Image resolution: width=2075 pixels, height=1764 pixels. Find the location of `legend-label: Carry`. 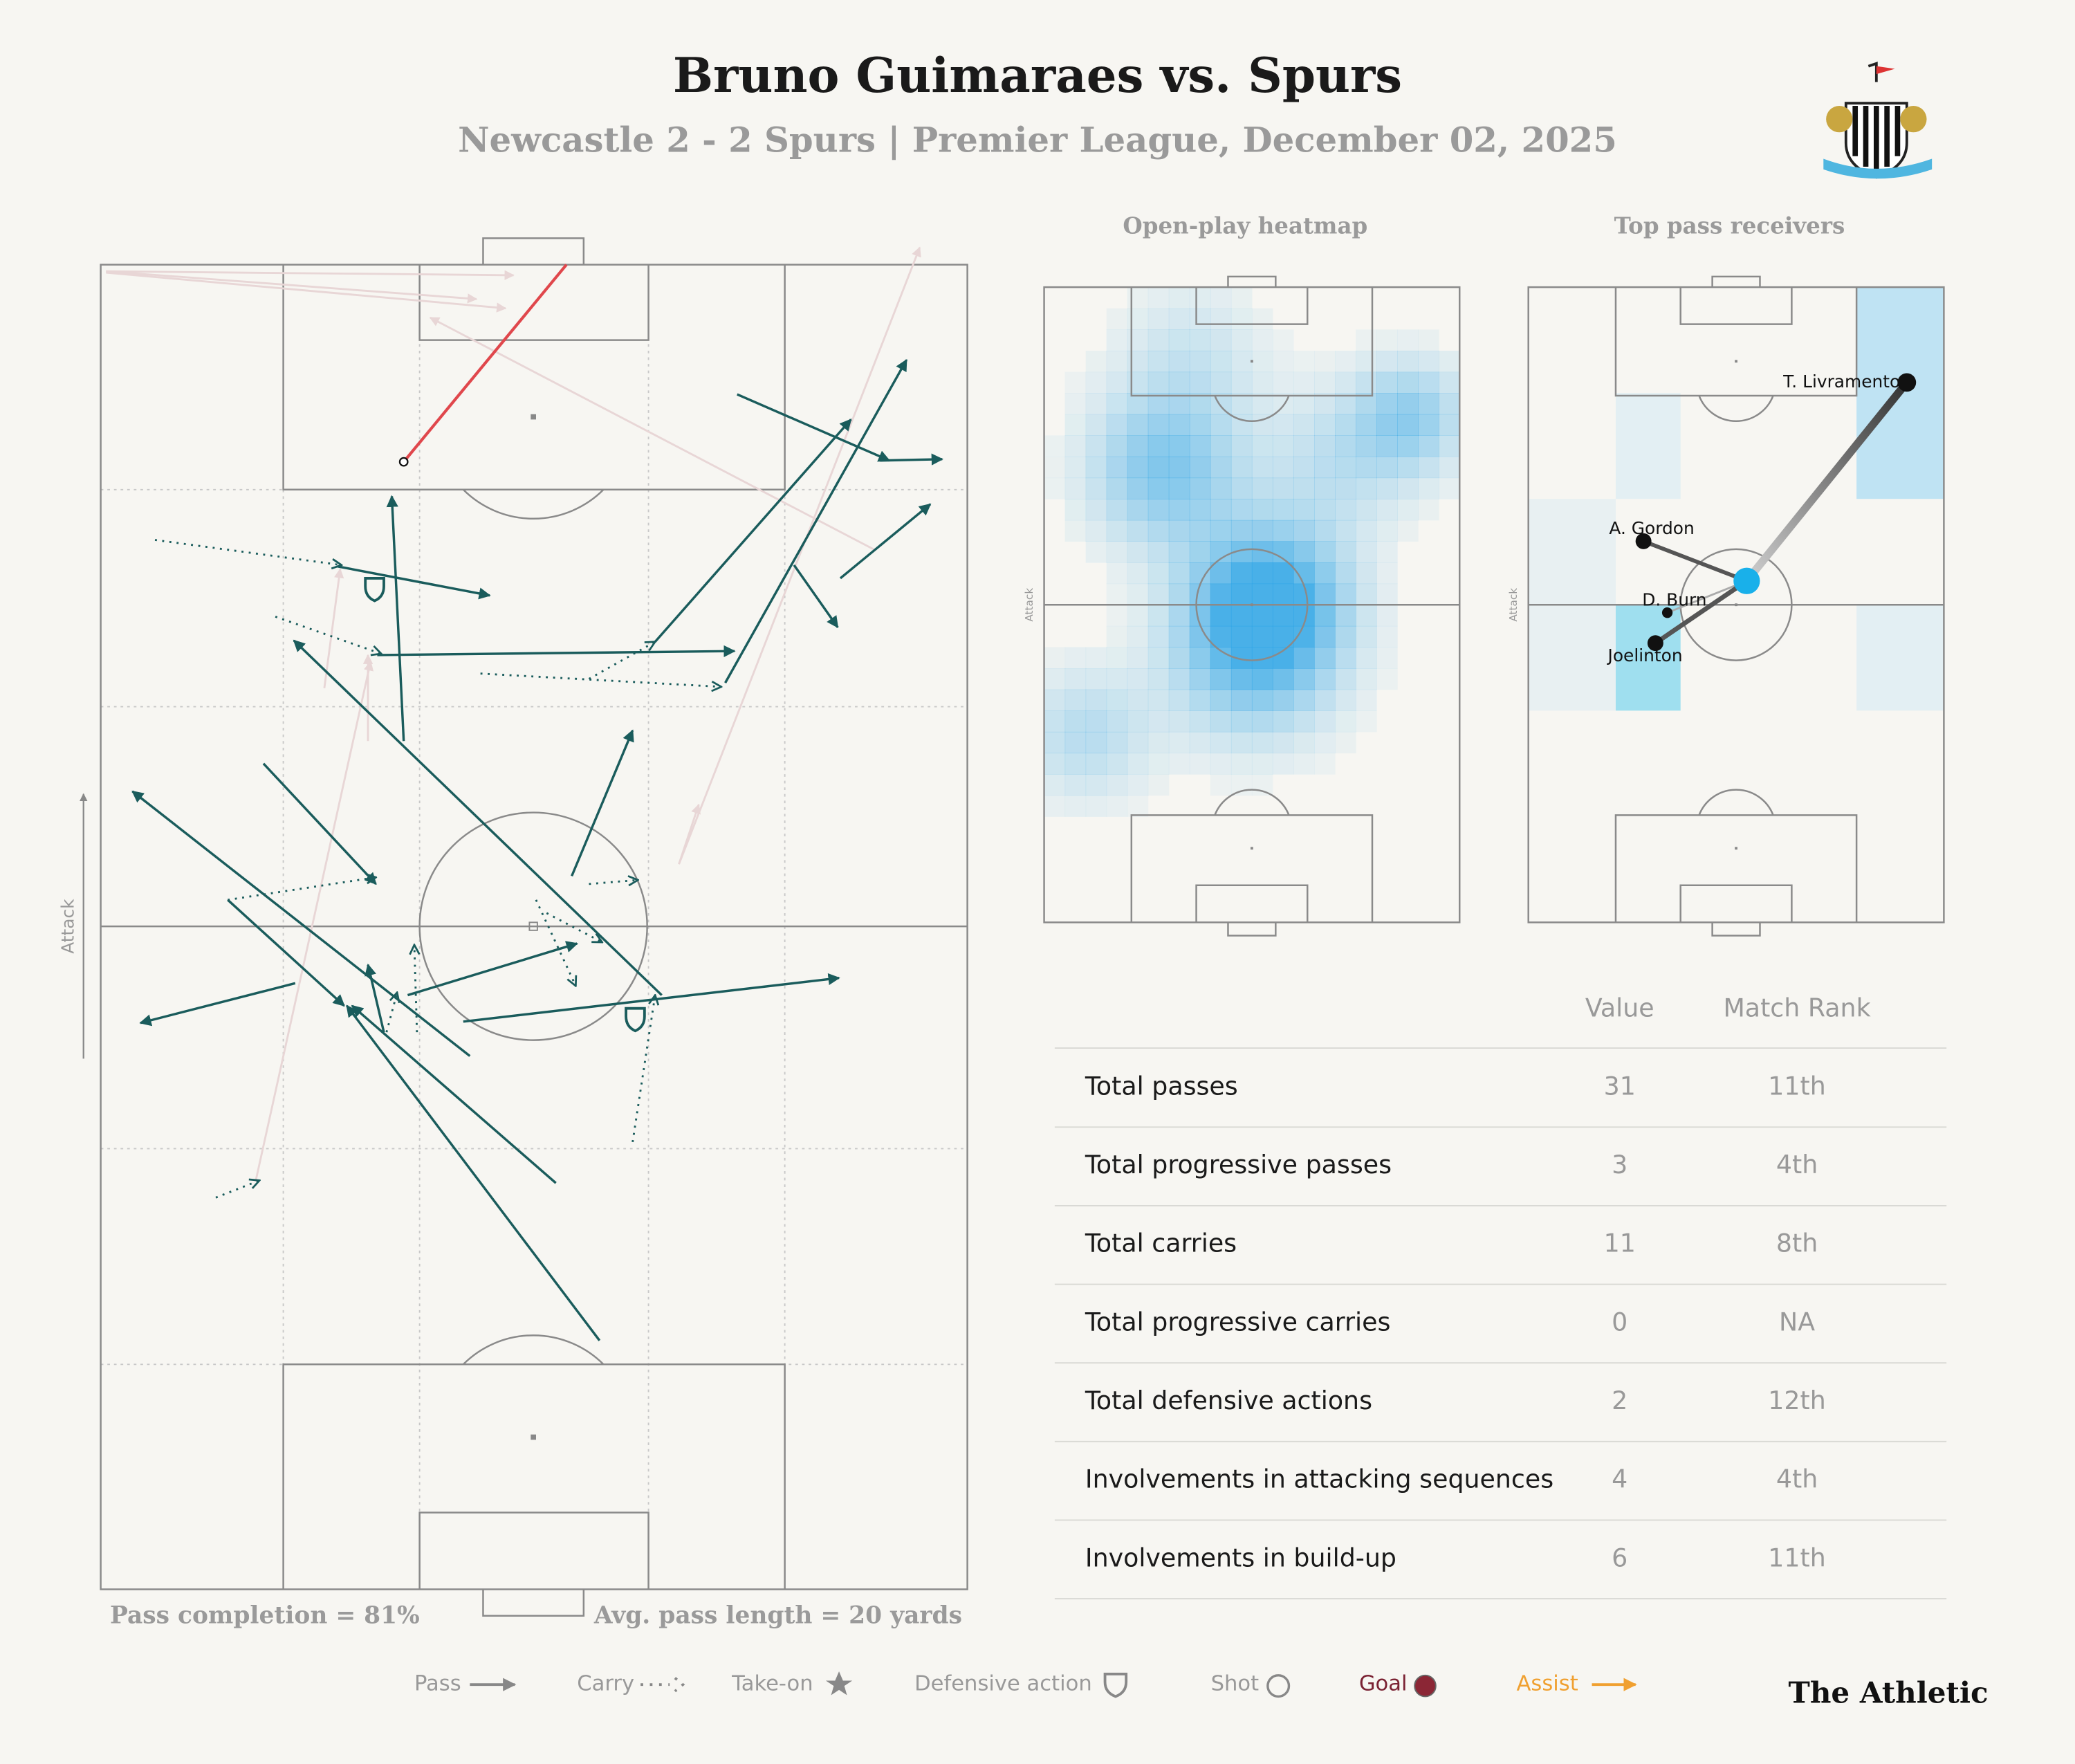

legend-label: Carry is located at coordinates (605, 1684).